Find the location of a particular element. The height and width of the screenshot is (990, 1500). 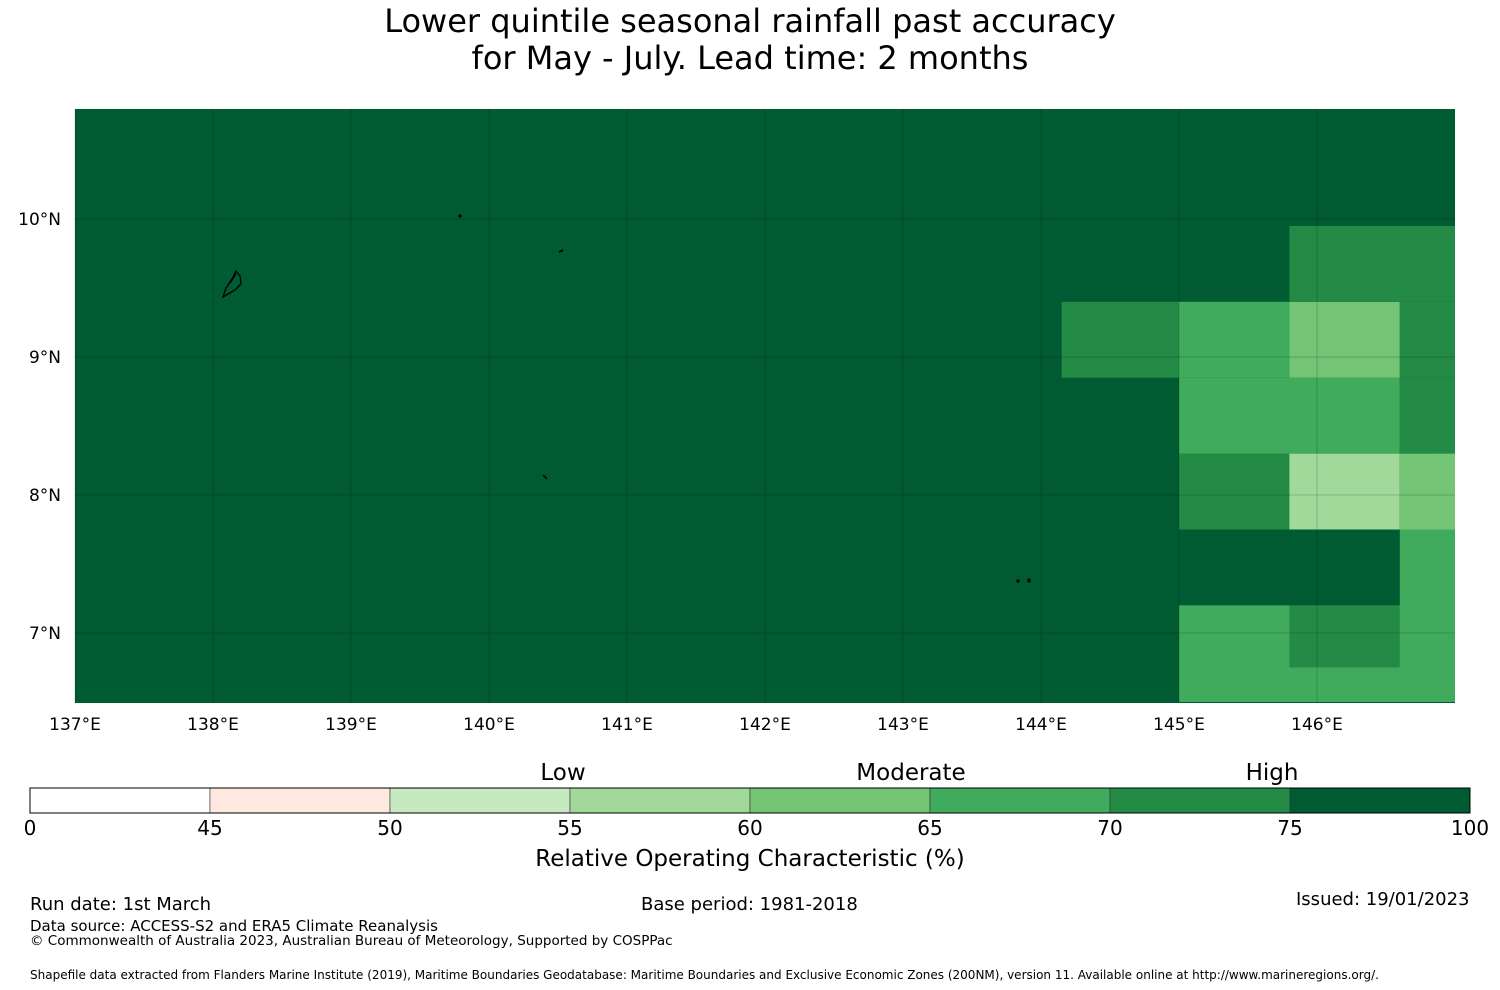

colorbar-tick-label: 75 is located at coordinates (1289, 828).